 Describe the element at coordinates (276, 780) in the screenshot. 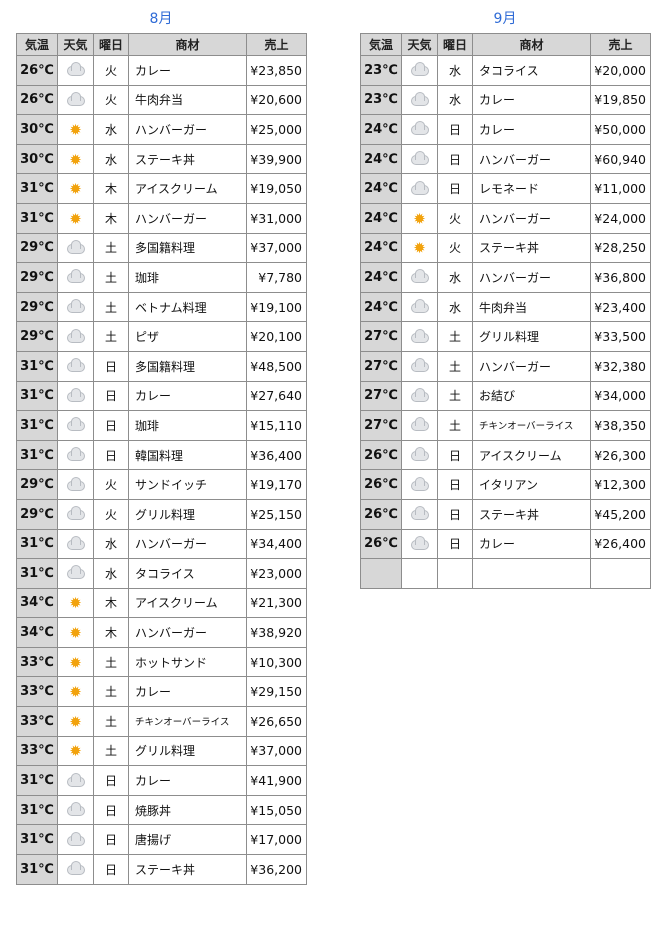

I see `sales-cell: ¥41,900` at that location.